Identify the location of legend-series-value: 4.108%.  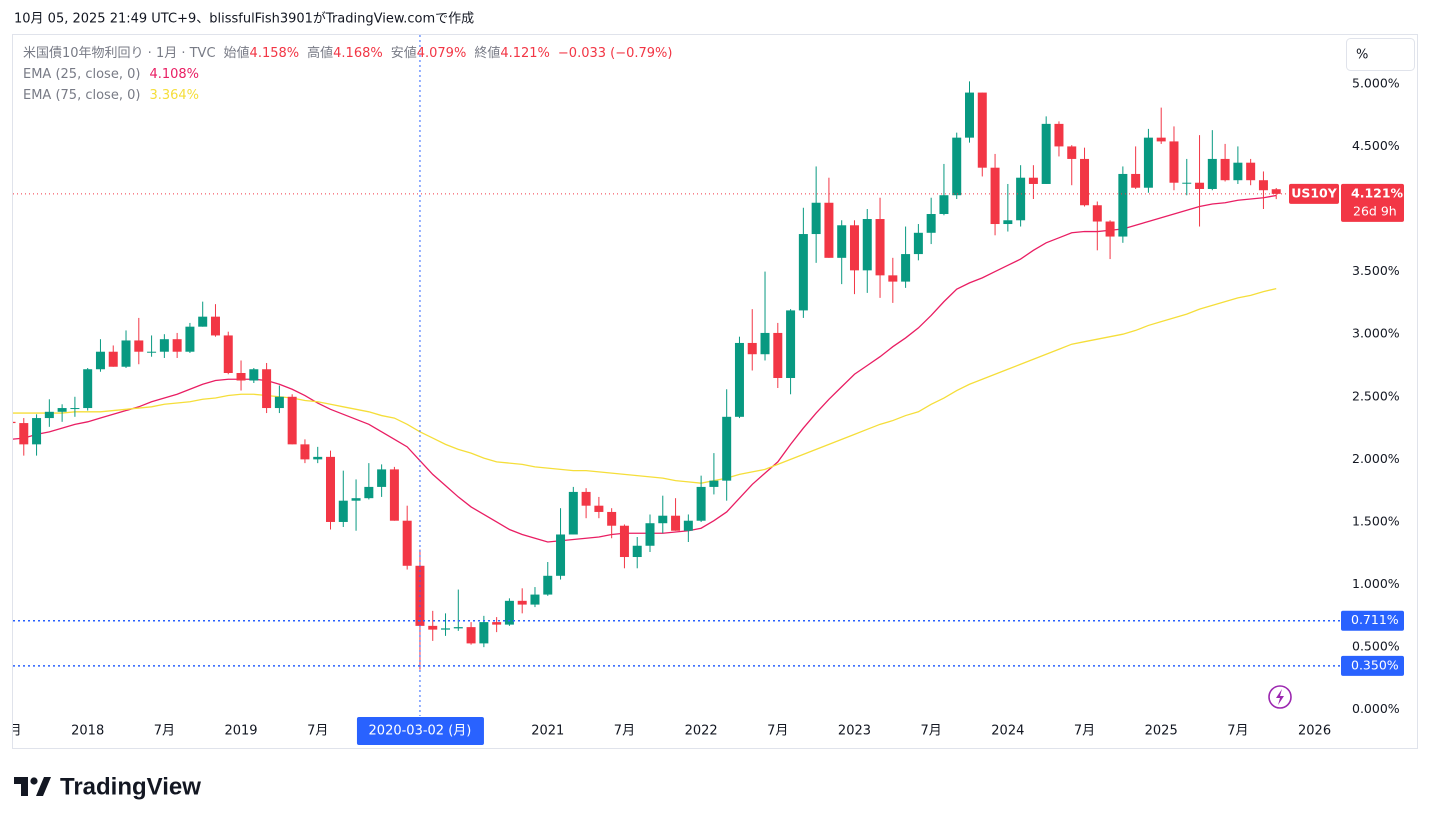
(174, 74).